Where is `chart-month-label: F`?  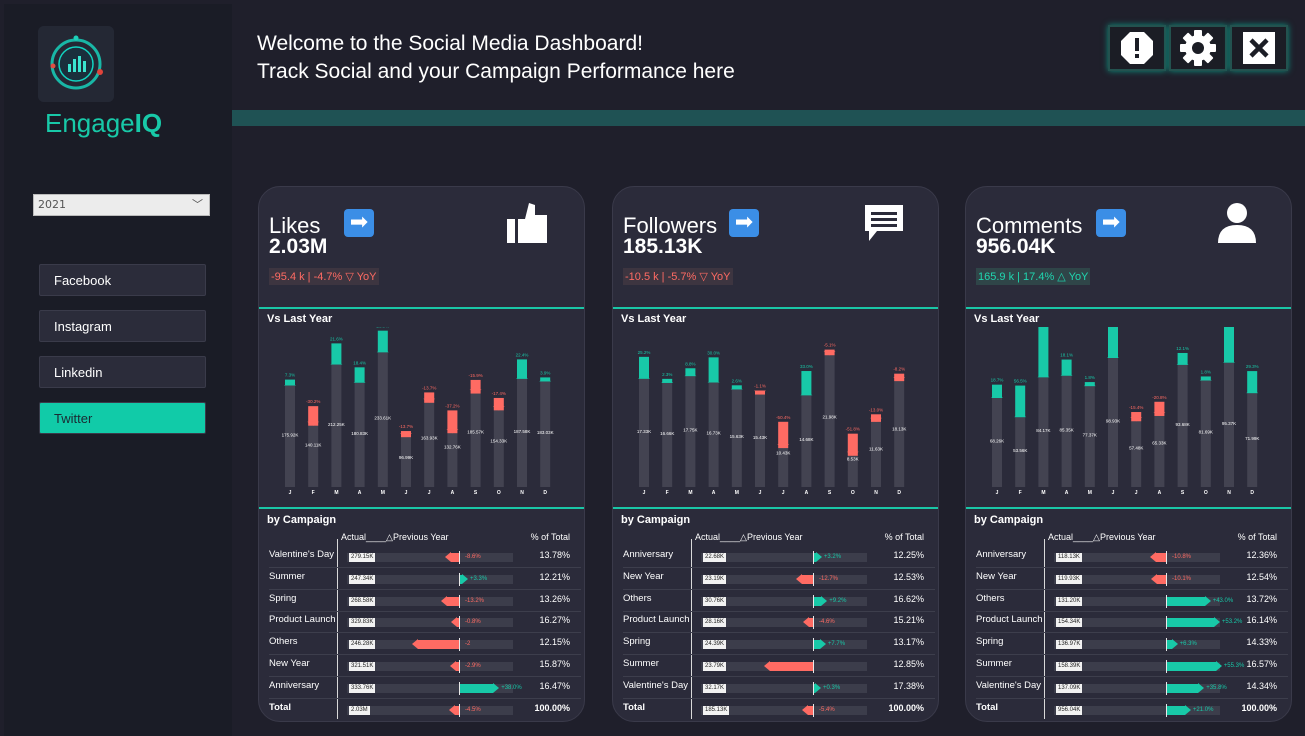
chart-month-label: F is located at coordinates (667, 493).